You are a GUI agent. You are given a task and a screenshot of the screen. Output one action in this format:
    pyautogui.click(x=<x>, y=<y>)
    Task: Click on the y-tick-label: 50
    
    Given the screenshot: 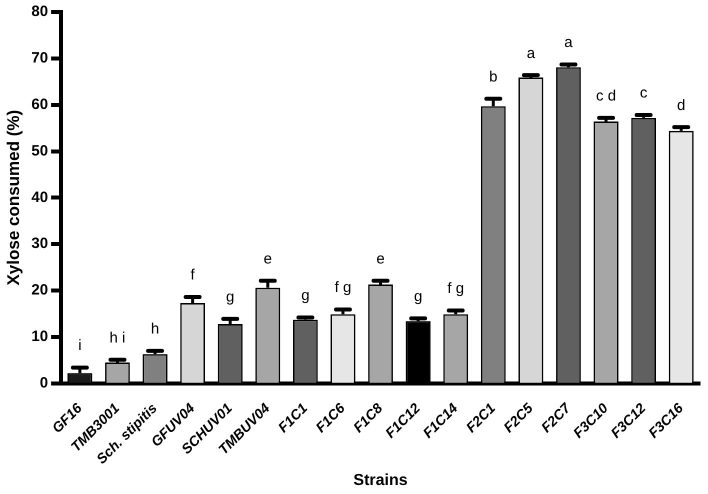 What is the action you would take?
    pyautogui.click(x=39, y=151)
    